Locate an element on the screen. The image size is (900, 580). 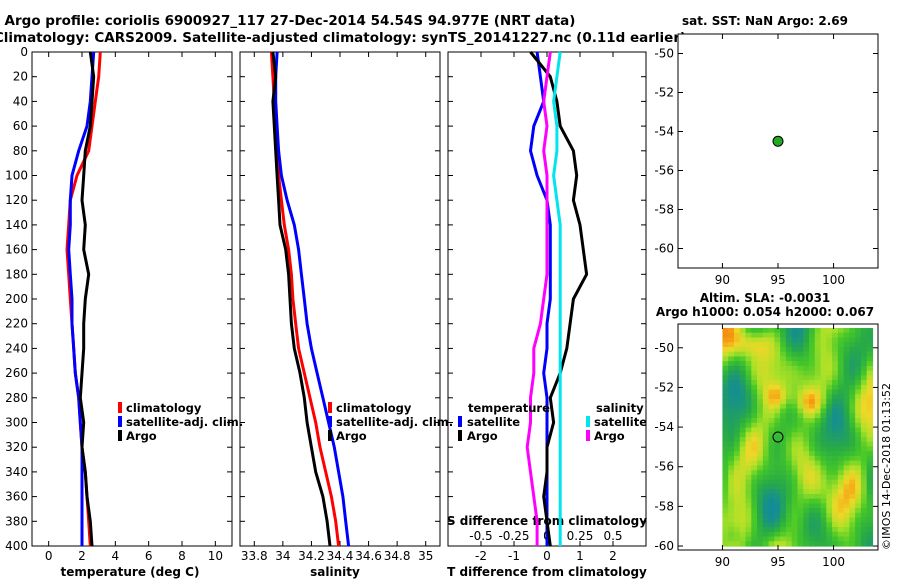
legend-swatch-climatology is located at coordinates (120, 407).